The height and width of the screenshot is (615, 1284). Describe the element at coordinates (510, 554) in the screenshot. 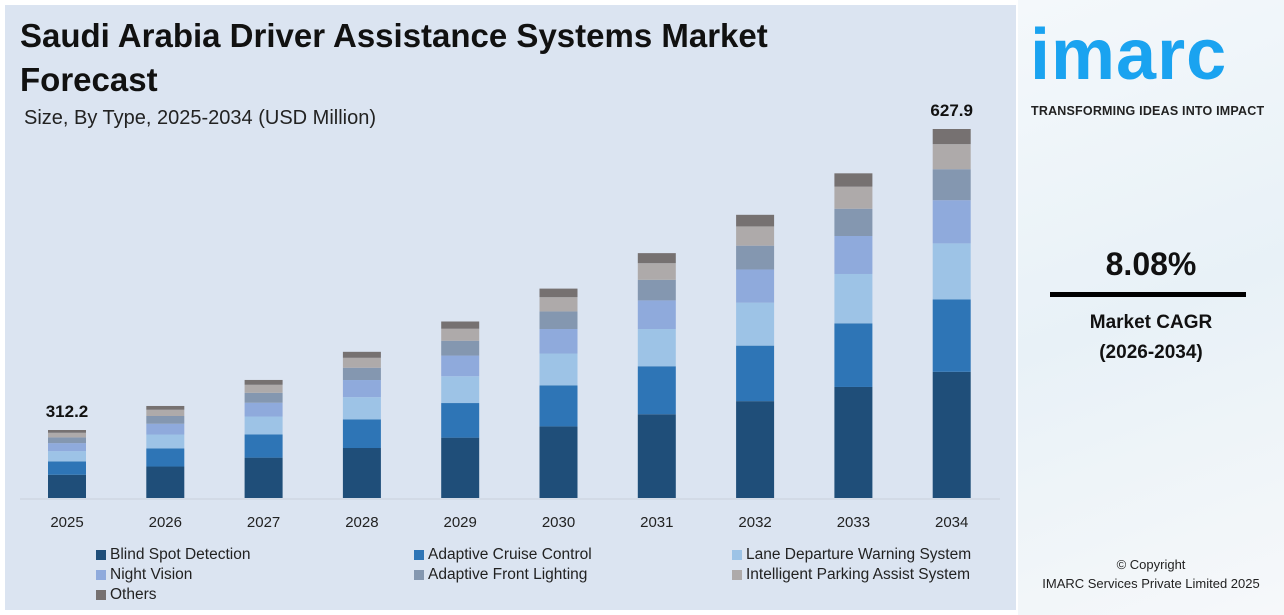

I see `legend-label: Adaptive Cruise Control` at that location.